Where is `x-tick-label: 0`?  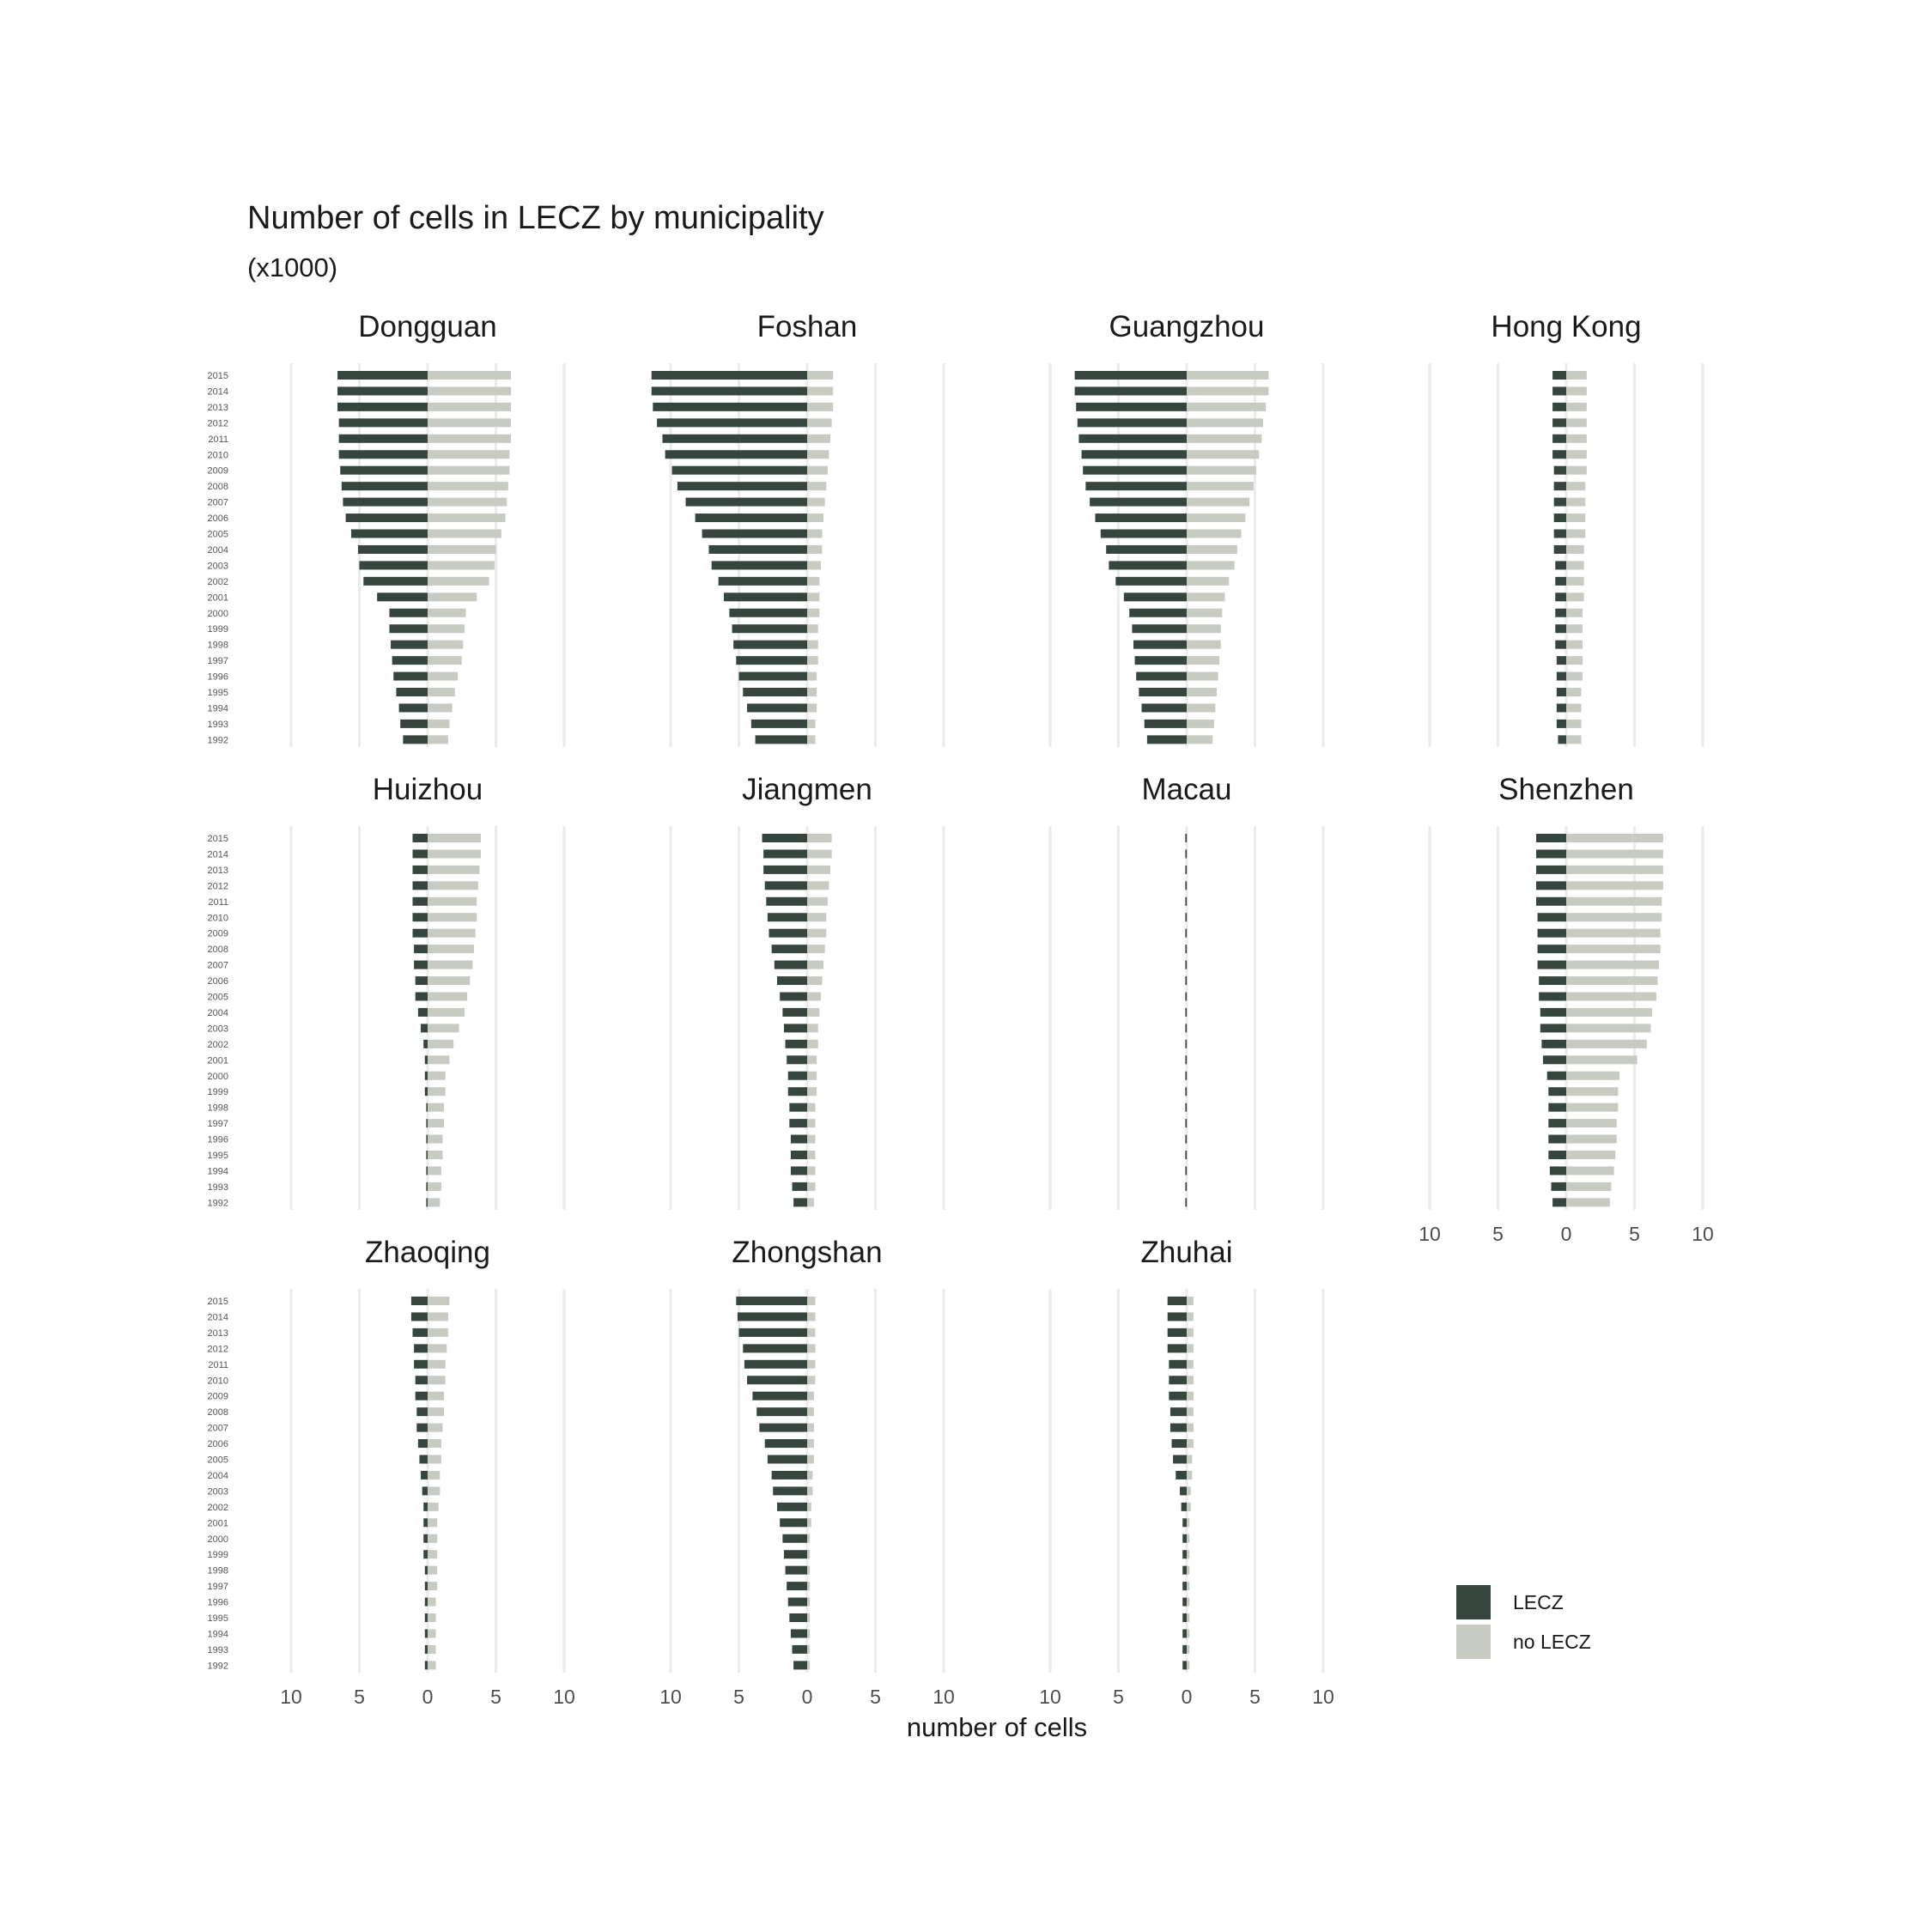
x-tick-label: 0 is located at coordinates (1188, 1697).